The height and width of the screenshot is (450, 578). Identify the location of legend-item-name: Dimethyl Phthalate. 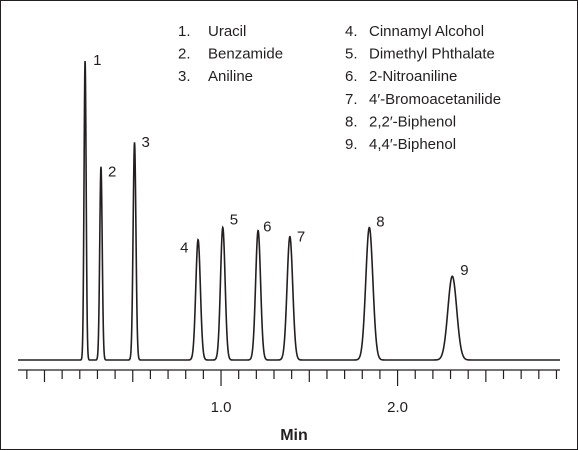
(432, 54).